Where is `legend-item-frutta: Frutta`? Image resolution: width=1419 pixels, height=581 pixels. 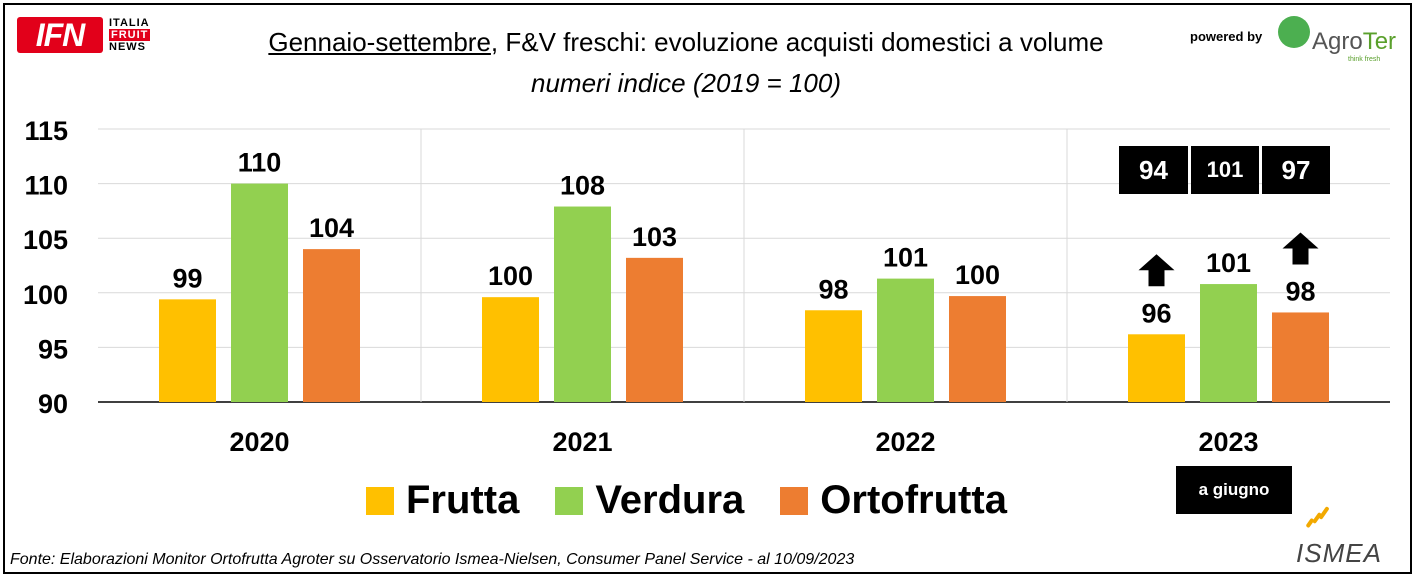
legend-item-frutta: Frutta is located at coordinates (442, 500).